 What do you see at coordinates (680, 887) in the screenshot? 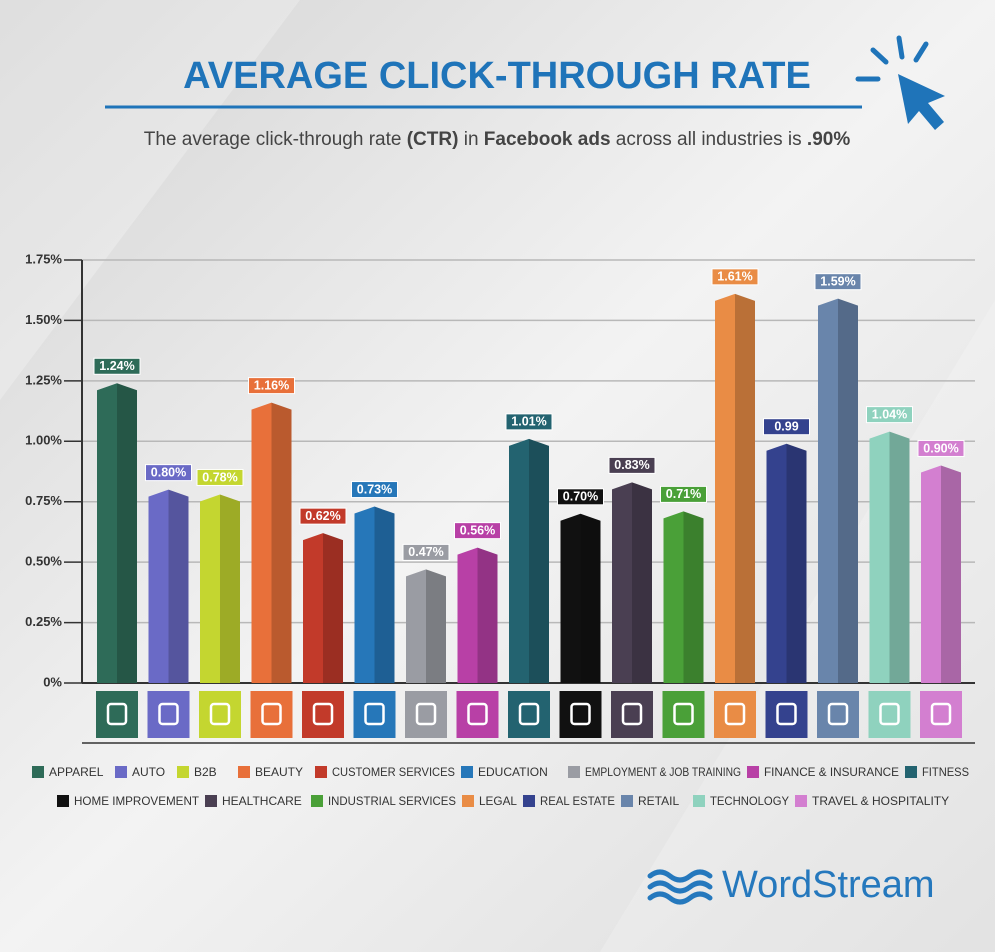
I see `logo` at bounding box center [680, 887].